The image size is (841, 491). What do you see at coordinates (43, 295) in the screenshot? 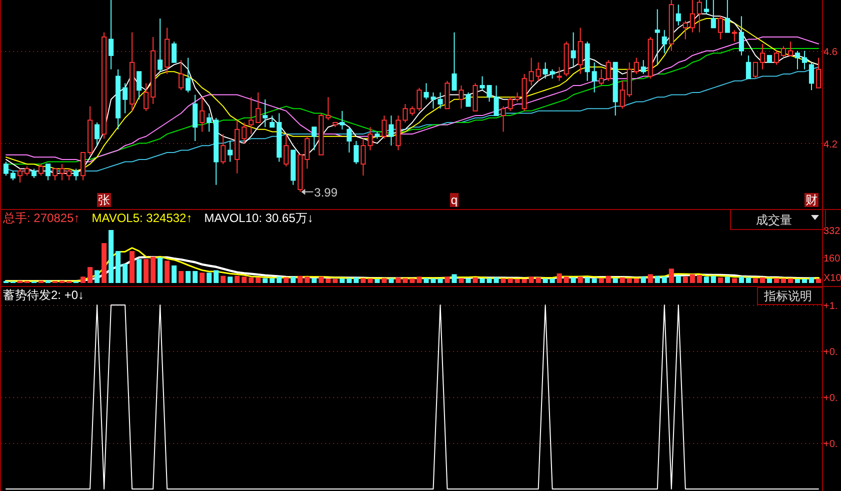
I see `chart-title: 蓄势待发2: +0↓` at bounding box center [43, 295].